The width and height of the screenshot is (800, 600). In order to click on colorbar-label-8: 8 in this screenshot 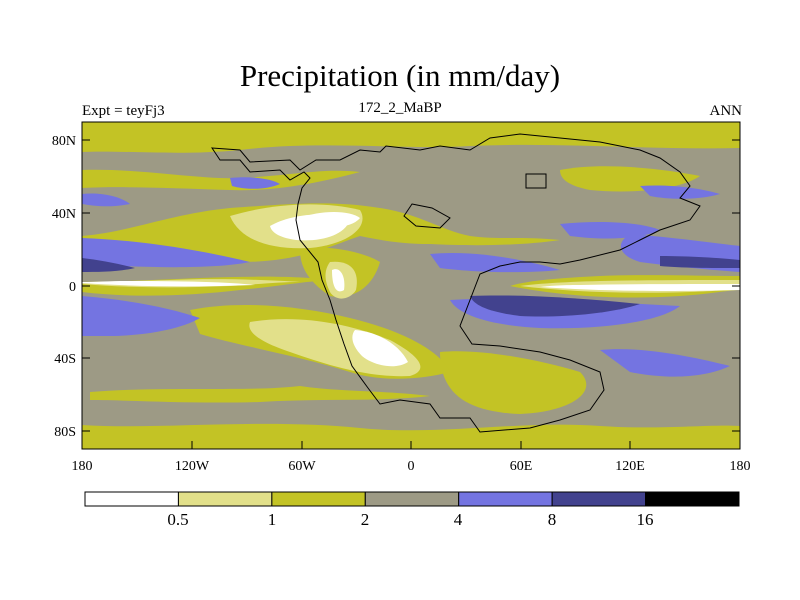, I will do `click(552, 519)`.